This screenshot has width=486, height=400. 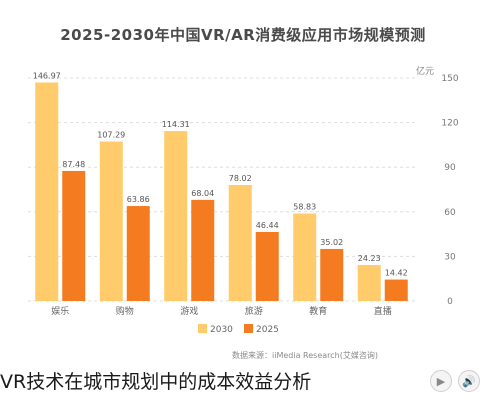 What do you see at coordinates (60, 311) in the screenshot?
I see `category-label: 娱乐` at bounding box center [60, 311].